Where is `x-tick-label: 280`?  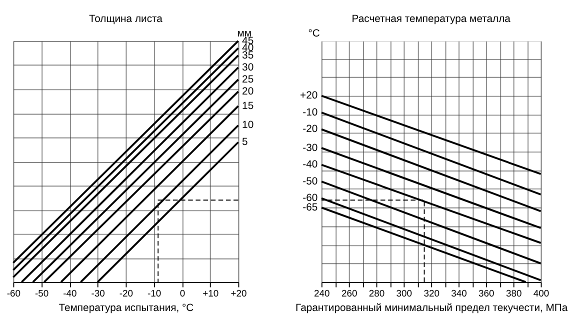 x-tick-label: 280 is located at coordinates (376, 294).